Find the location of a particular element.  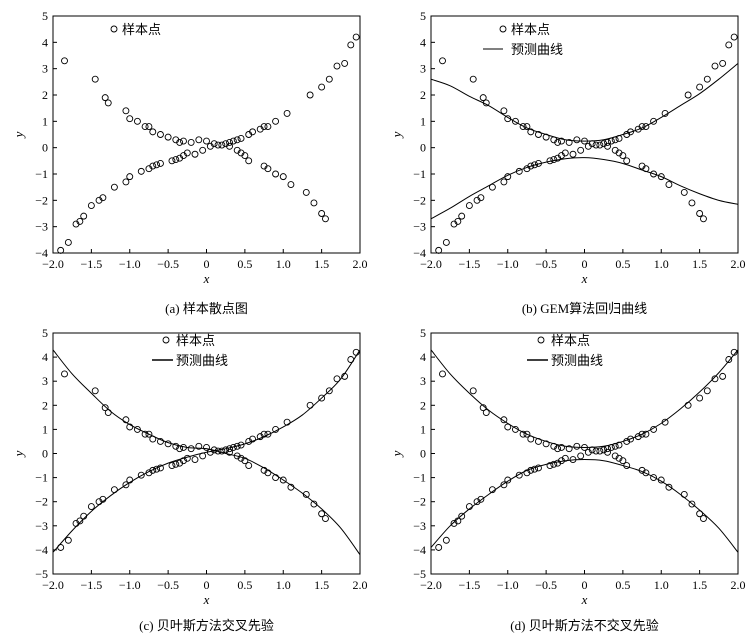

y-tick-label: 2 is located at coordinates (423, 95).